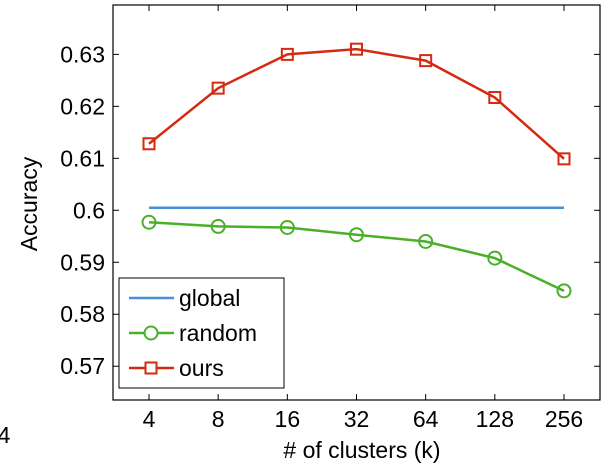 Image resolution: width=613 pixels, height=467 pixels. Describe the element at coordinates (82, 262) in the screenshot. I see `y-tick-label: 0.59` at that location.